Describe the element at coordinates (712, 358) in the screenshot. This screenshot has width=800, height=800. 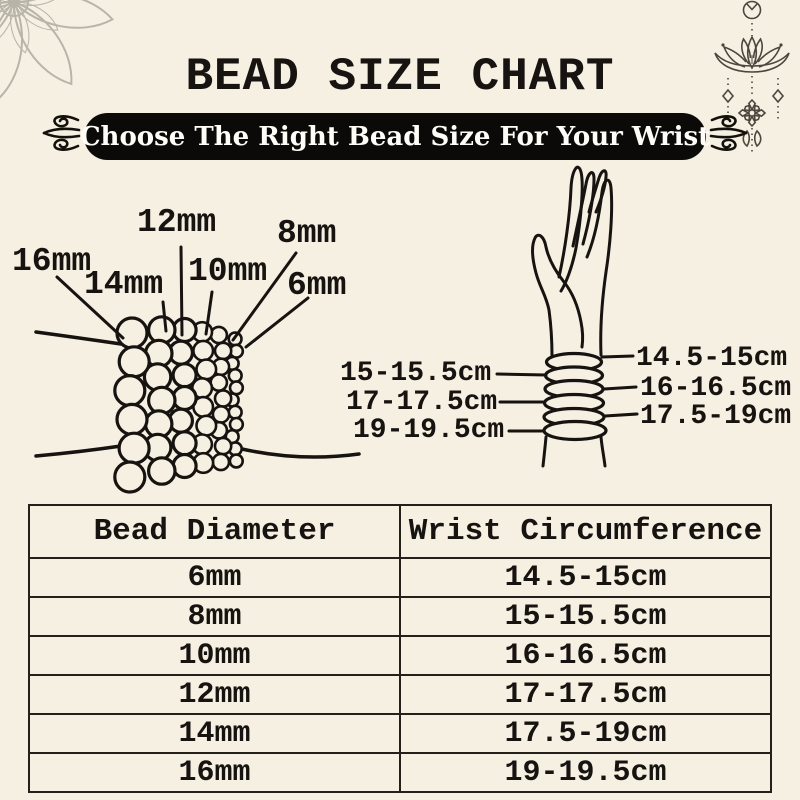
I see `wrist-label-right-1: 14.5-15cm` at that location.